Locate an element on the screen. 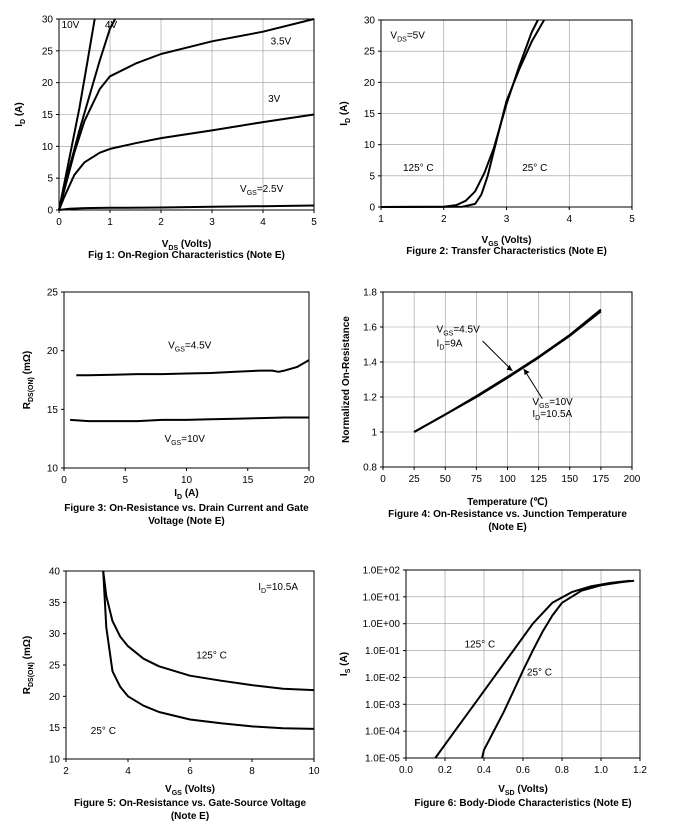 The image size is (674, 829). annotation: VDS=5V is located at coordinates (407, 37).